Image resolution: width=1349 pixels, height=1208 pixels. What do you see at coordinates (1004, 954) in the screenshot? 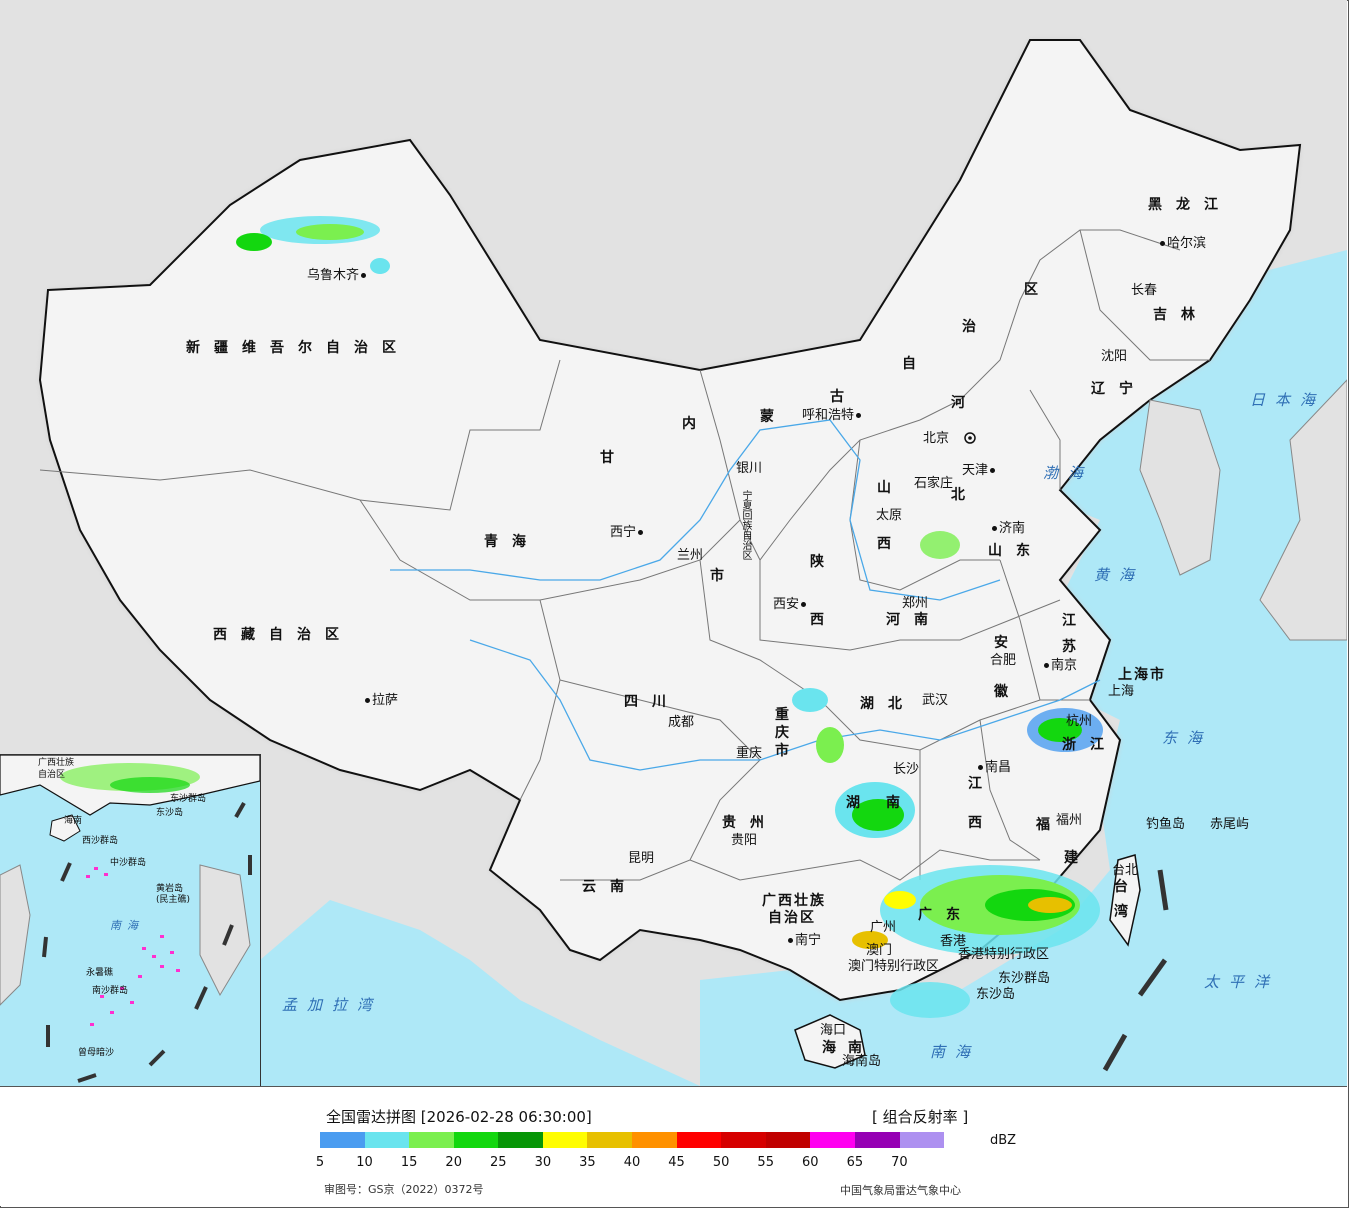
I see `city-label: 香港特别行政区` at bounding box center [1004, 954].